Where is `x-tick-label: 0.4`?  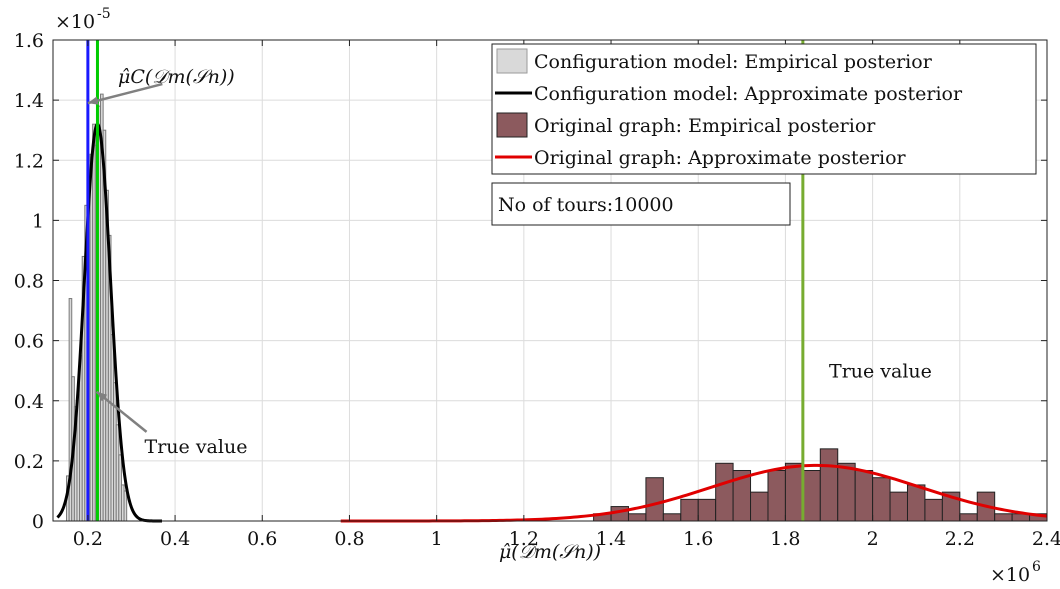
x-tick-label: 0.4 is located at coordinates (175, 539).